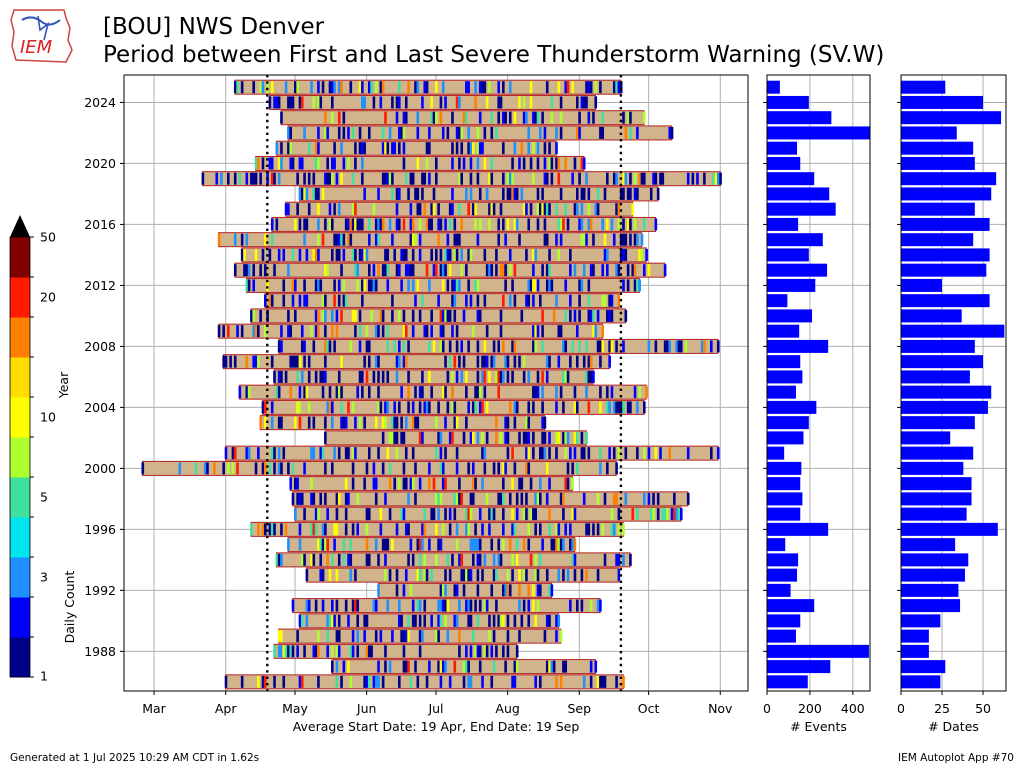 This screenshot has width=1024, height=768. Describe the element at coordinates (931, 316) in the screenshot. I see `dates-bar-2010` at that location.